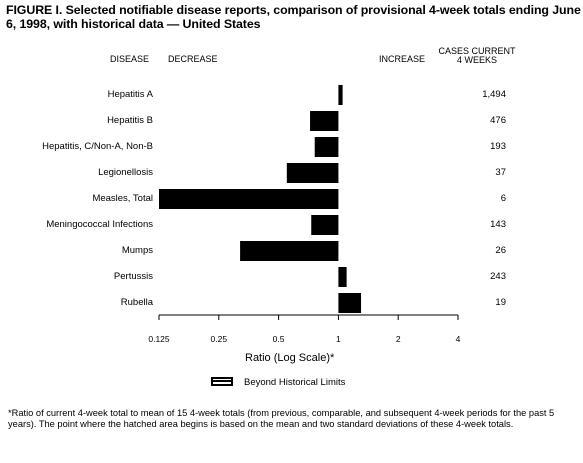 The height and width of the screenshot is (463, 583). What do you see at coordinates (99, 224) in the screenshot?
I see `category-label: Meningococcal Infections` at bounding box center [99, 224].